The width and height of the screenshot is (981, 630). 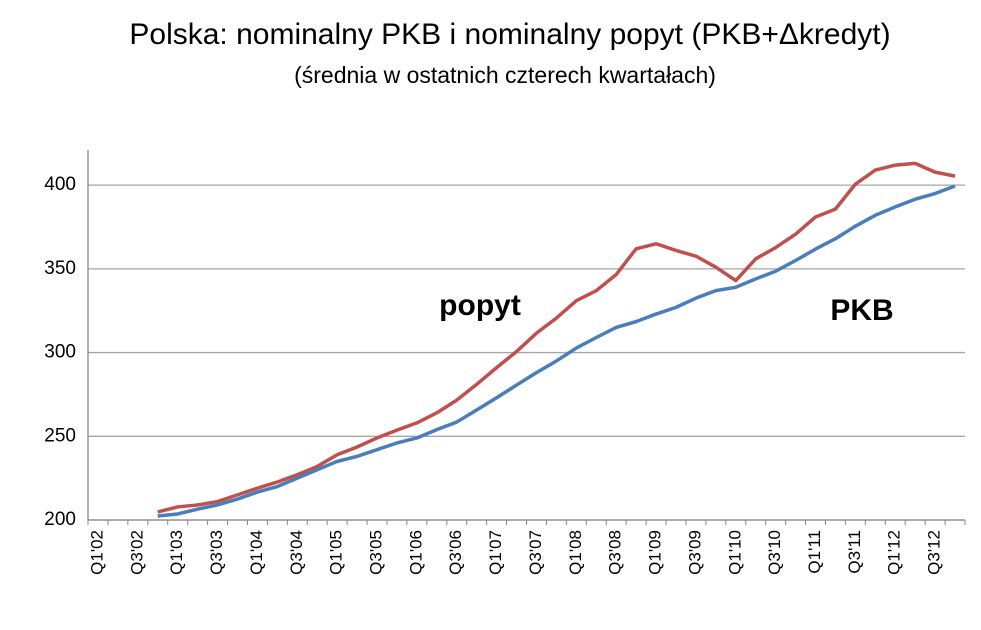 I want to click on x-tick-label: Q1'08, so click(x=575, y=552).